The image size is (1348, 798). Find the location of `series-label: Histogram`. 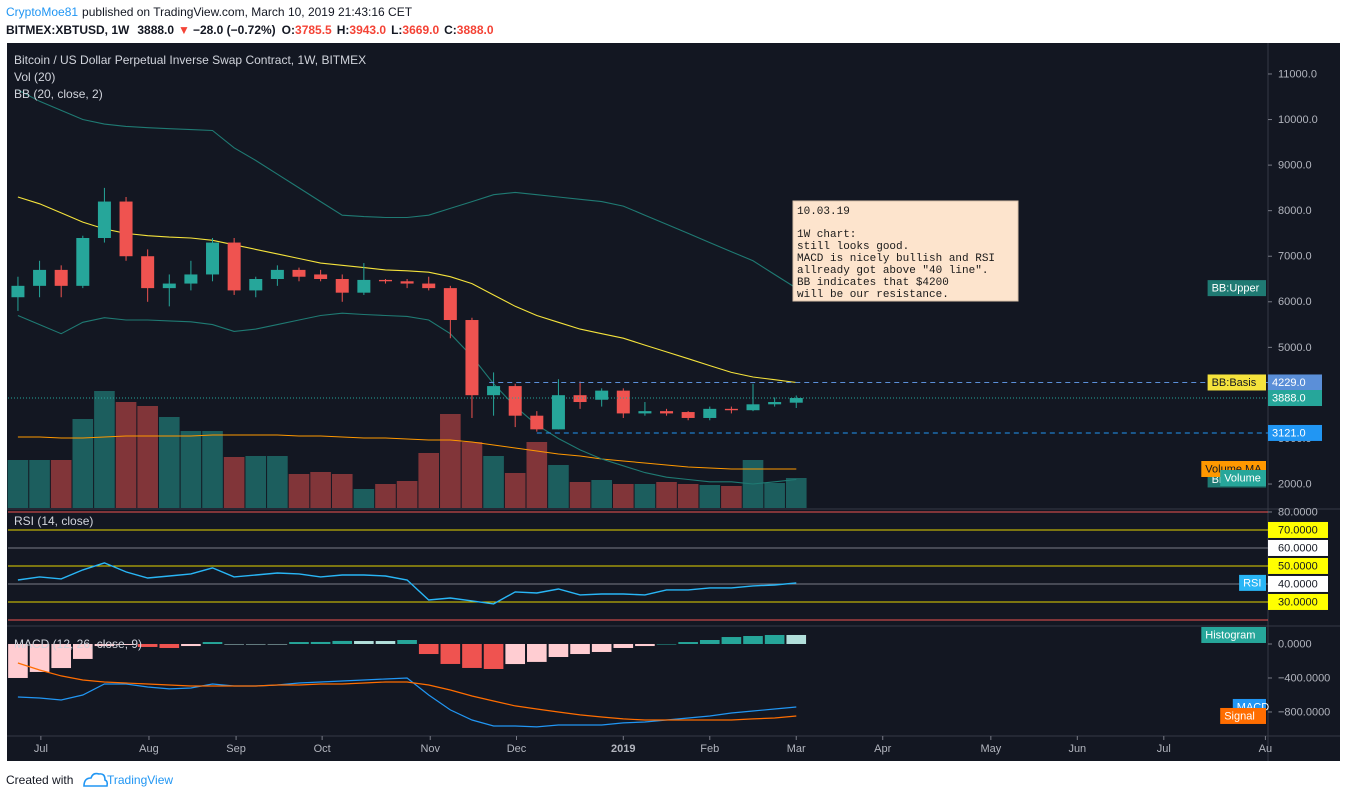

series-label: Histogram is located at coordinates (1230, 635).